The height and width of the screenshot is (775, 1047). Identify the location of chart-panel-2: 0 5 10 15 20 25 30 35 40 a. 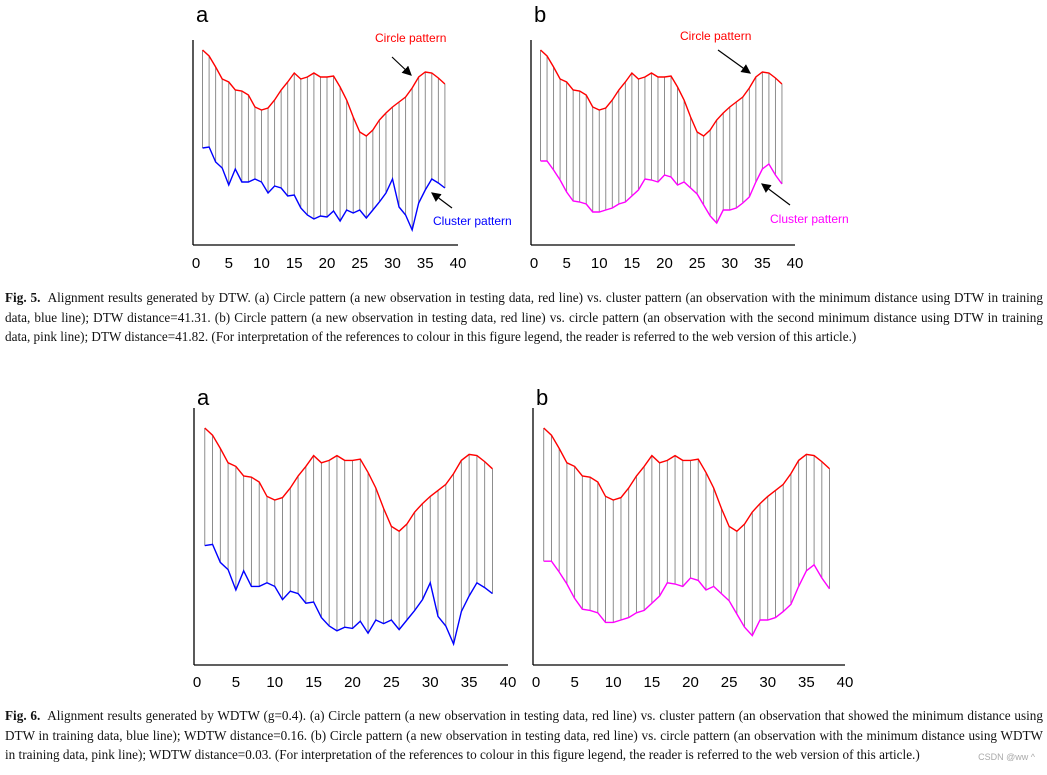
(355, 538).